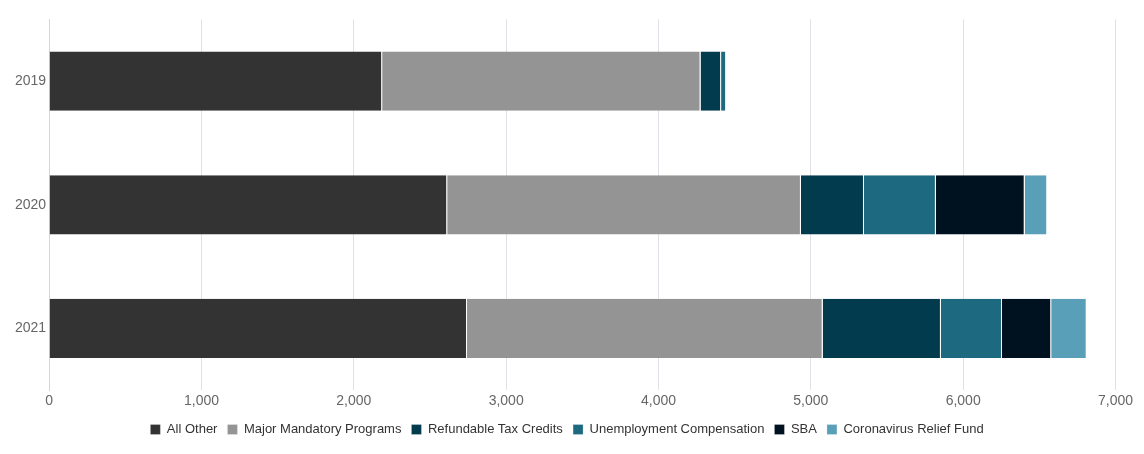 The height and width of the screenshot is (454, 1144). Describe the element at coordinates (658, 400) in the screenshot. I see `x-tick-label: 4,000` at that location.